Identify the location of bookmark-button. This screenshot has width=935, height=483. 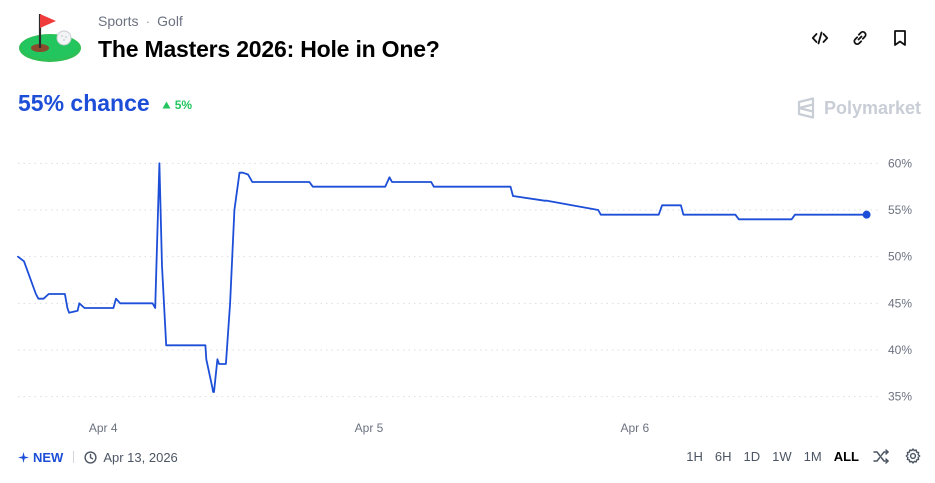
(900, 38).